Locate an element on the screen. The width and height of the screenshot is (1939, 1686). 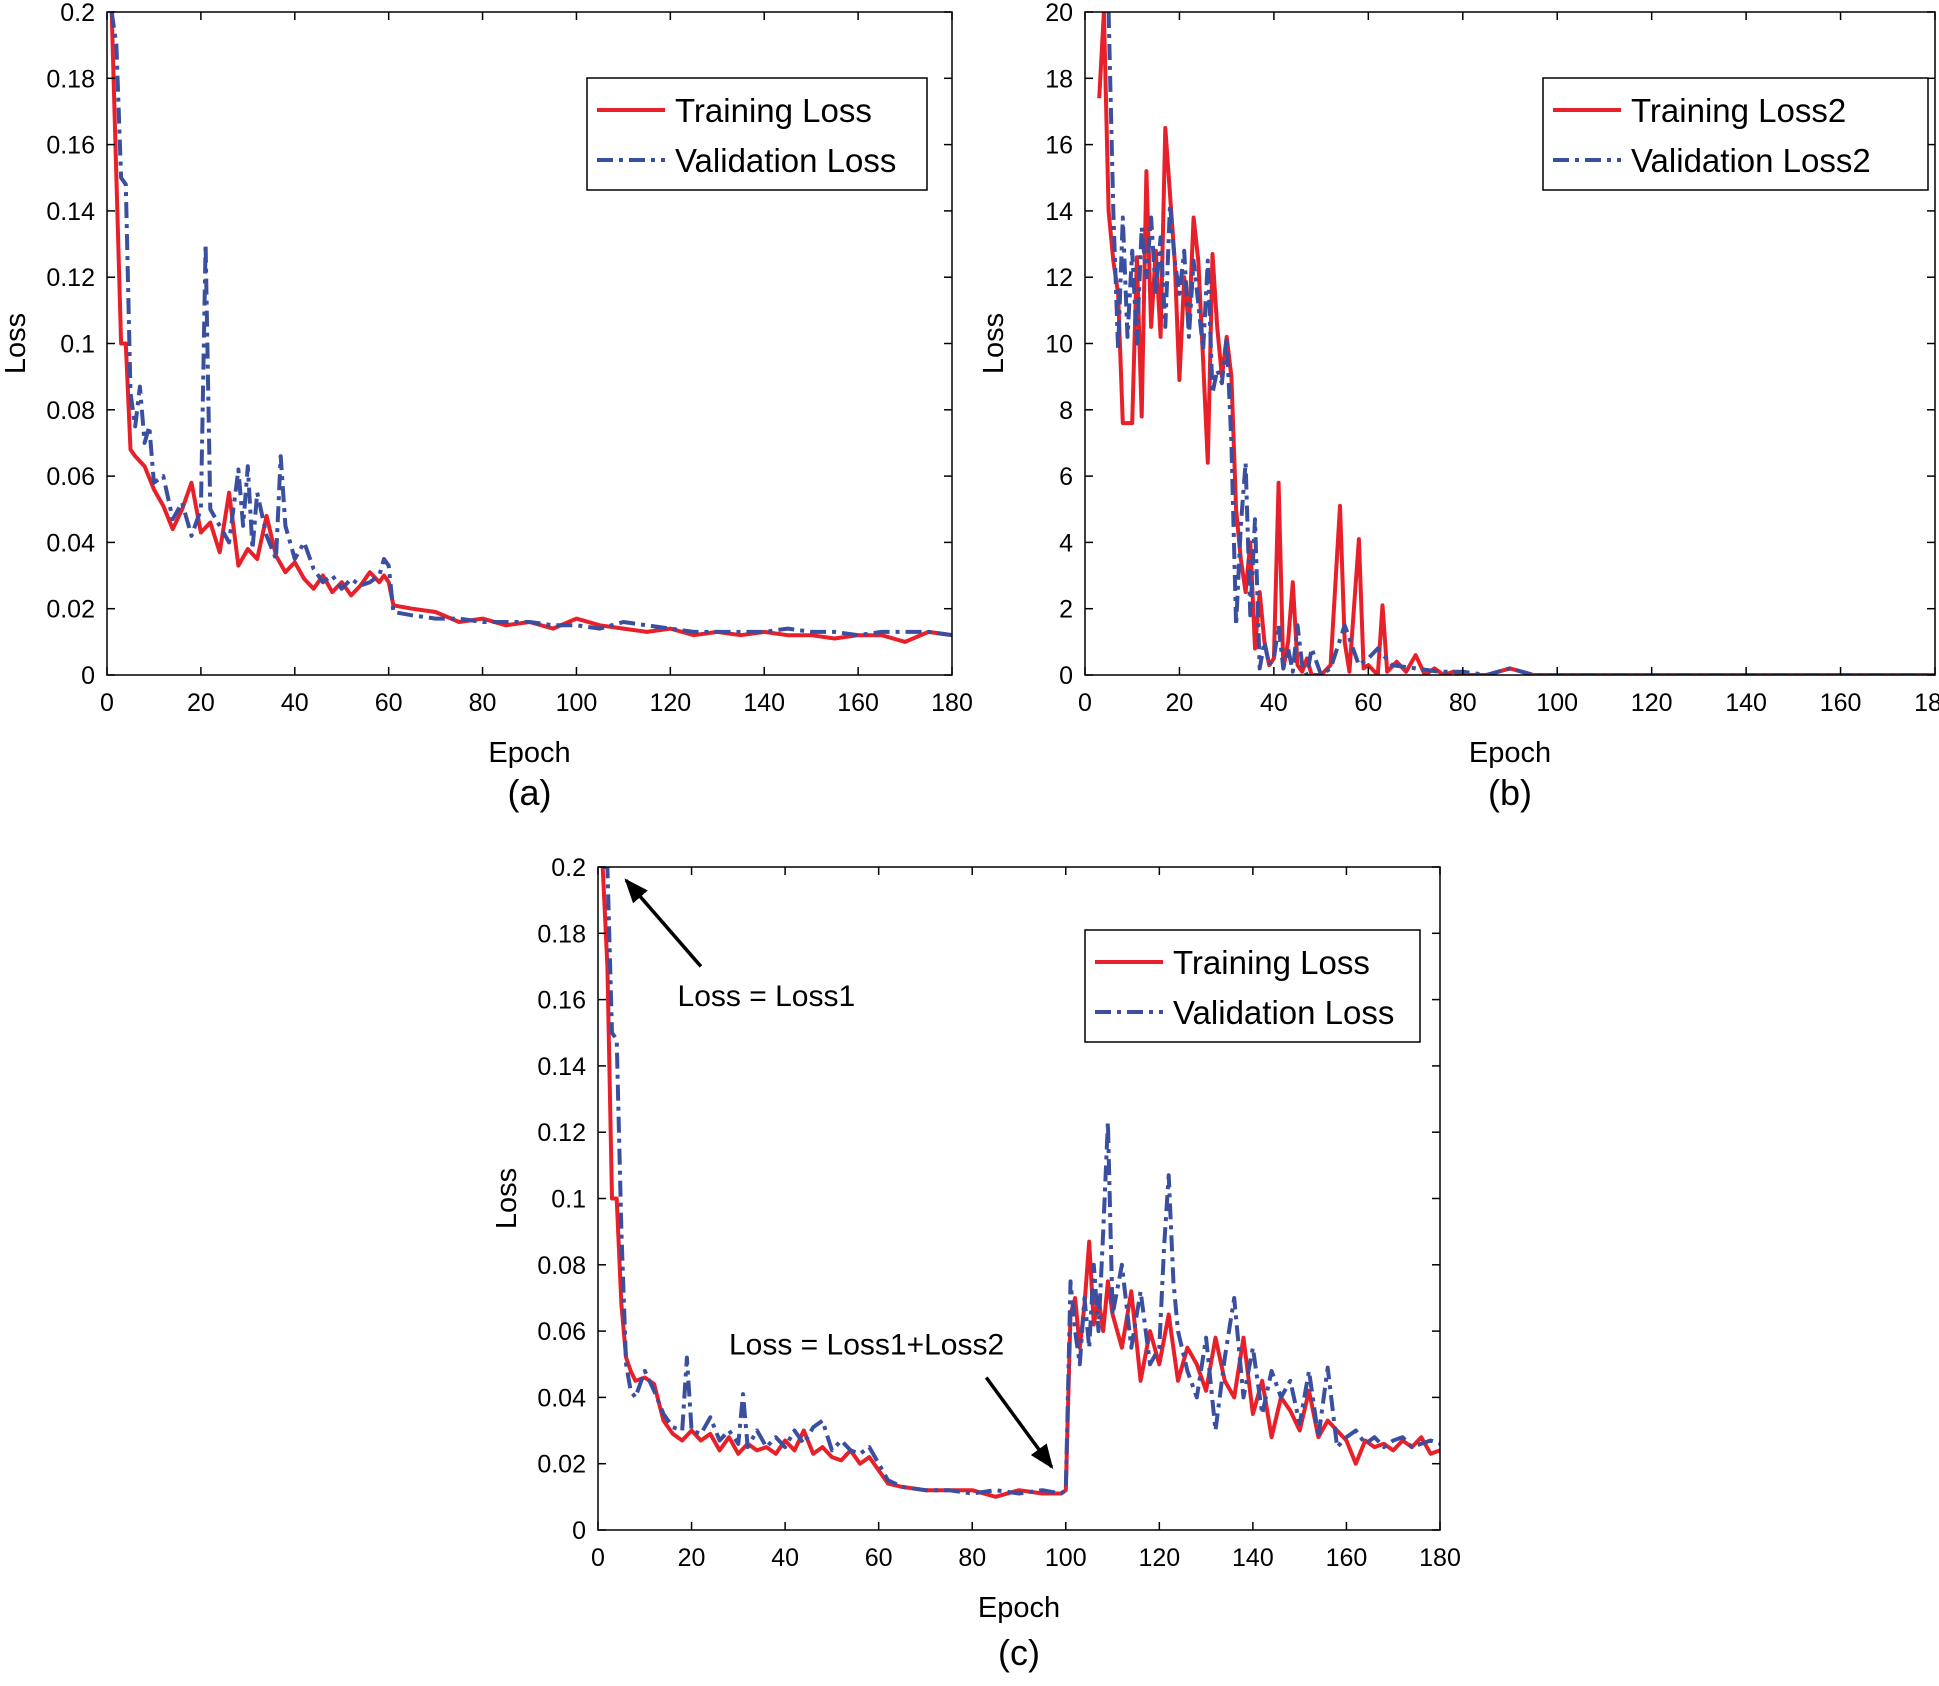
panel-label: (a) is located at coordinates (530, 792).